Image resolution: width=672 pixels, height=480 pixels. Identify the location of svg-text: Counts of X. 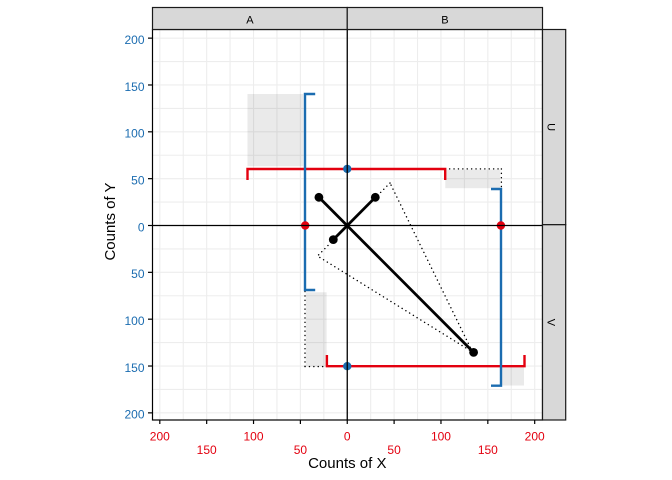
(347, 463).